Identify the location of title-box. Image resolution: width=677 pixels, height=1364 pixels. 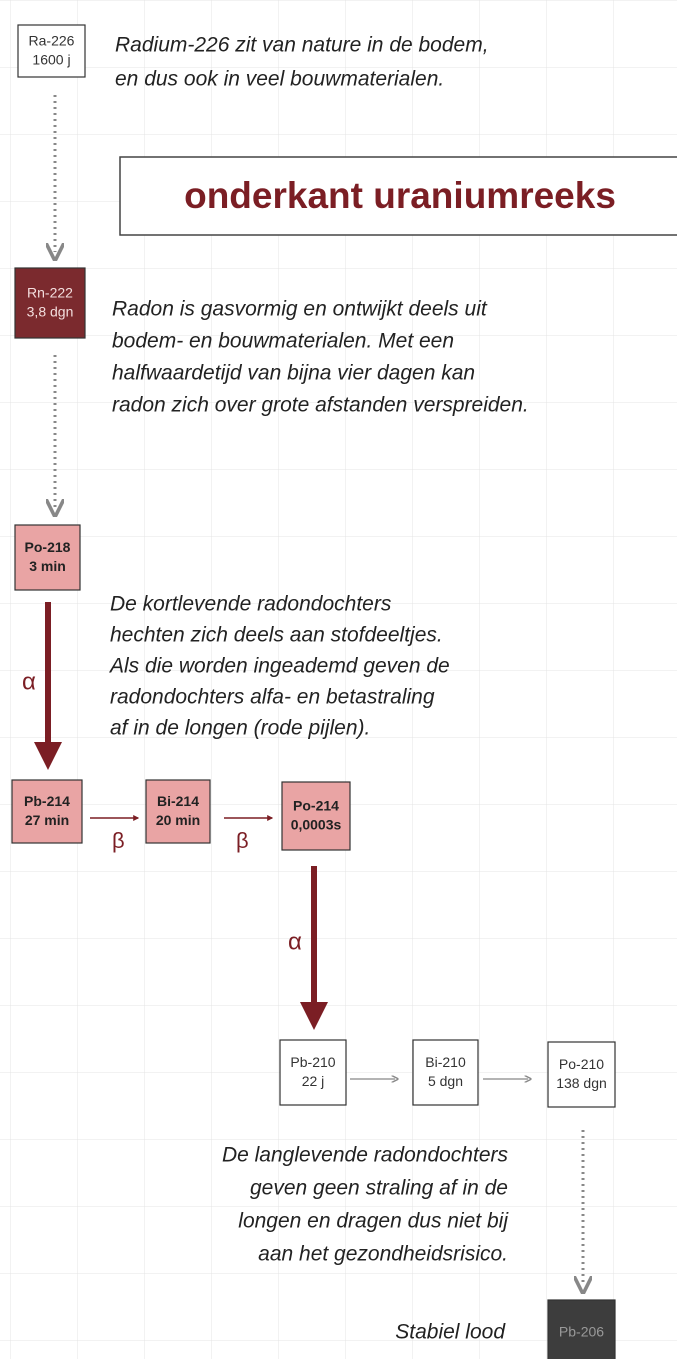
(398, 196).